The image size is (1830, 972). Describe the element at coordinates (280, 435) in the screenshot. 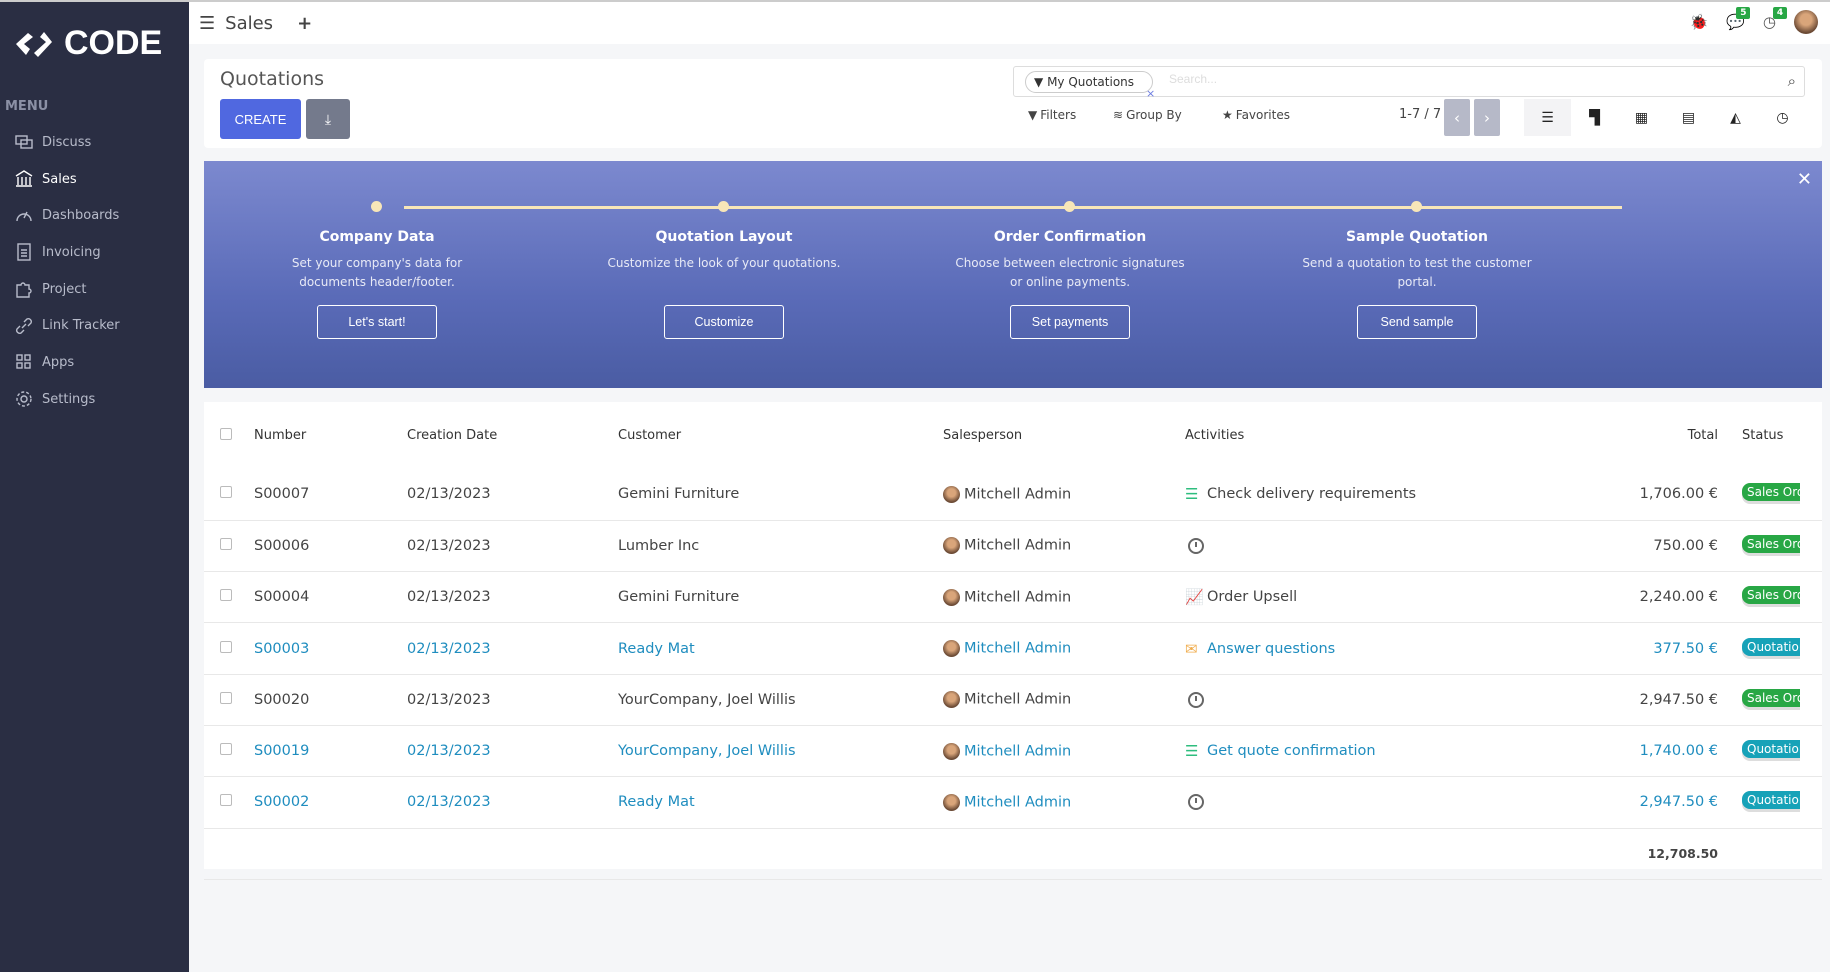

I see `col-number: Number` at that location.